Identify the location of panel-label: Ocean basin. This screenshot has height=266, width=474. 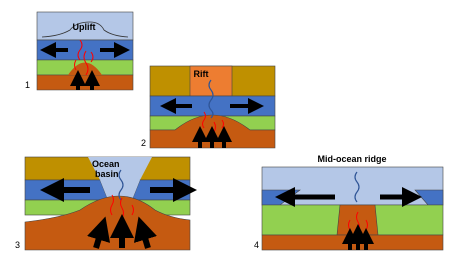
(107, 169).